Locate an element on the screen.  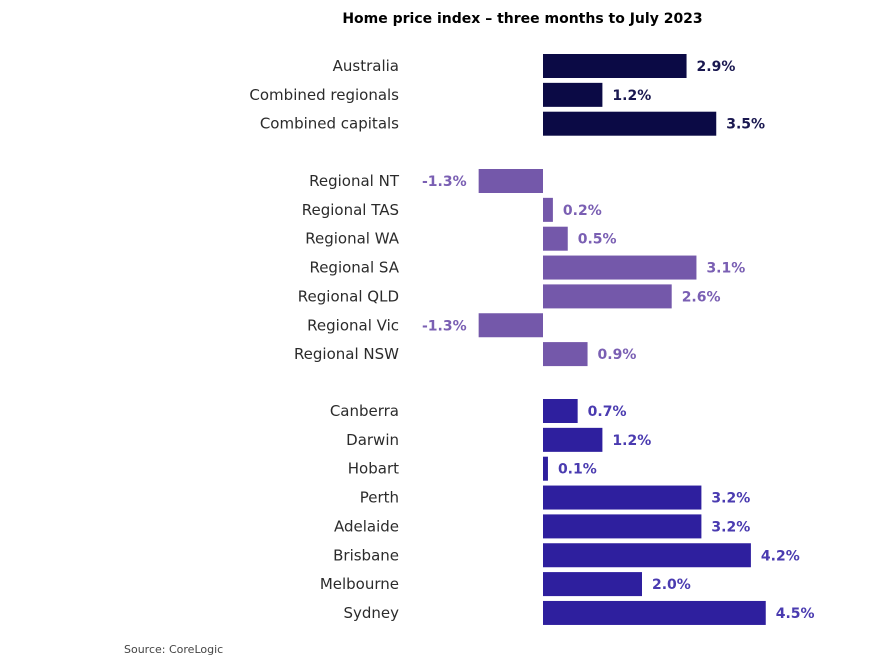
value-label-regional-tas: 0.2% is located at coordinates (582, 211).